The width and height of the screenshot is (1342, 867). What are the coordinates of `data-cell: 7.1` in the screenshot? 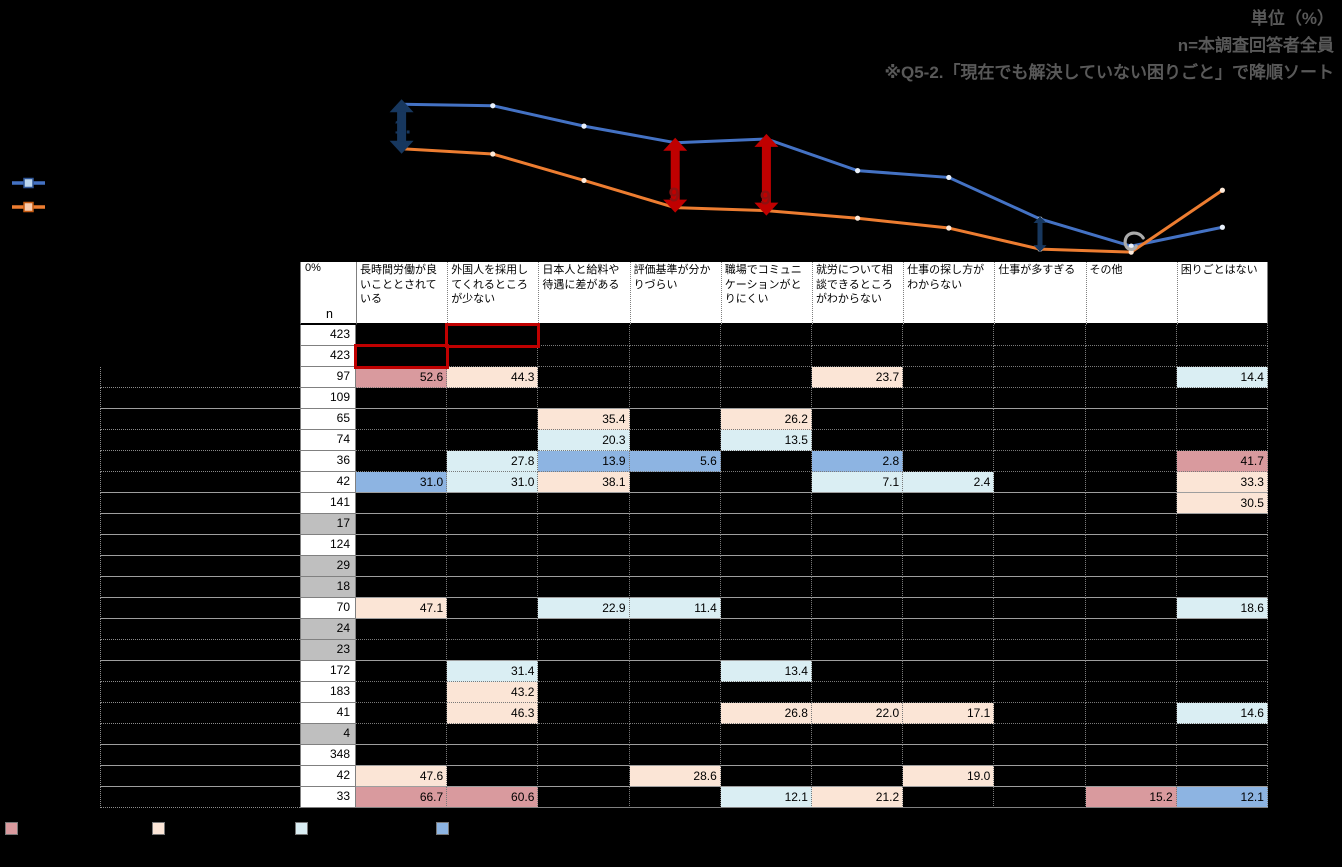 It's located at (857, 482).